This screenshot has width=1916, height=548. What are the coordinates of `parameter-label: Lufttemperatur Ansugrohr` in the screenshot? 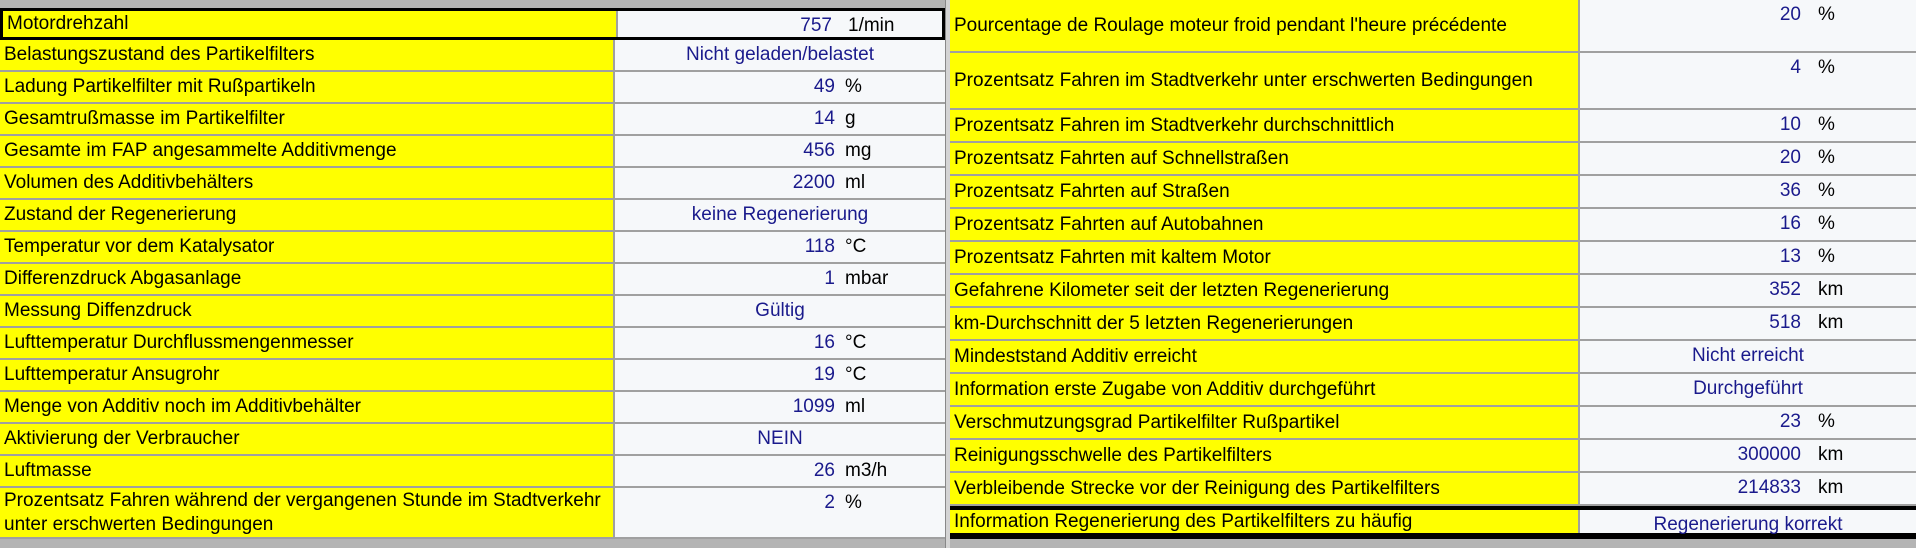 It's located at (307, 375).